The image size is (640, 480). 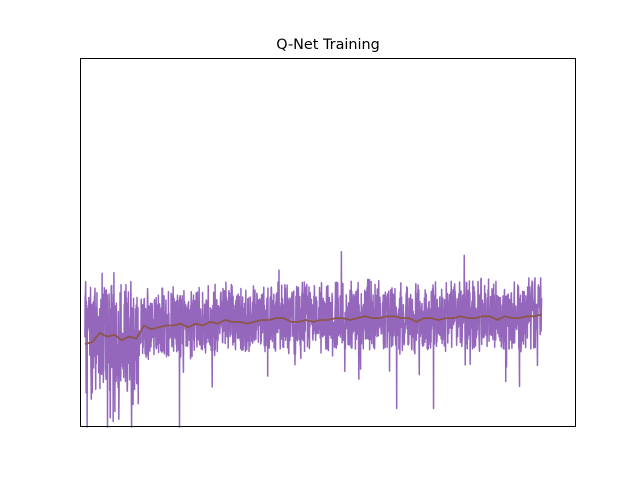 What do you see at coordinates (328, 45) in the screenshot?
I see `chart-title: Q-Net Training` at bounding box center [328, 45].